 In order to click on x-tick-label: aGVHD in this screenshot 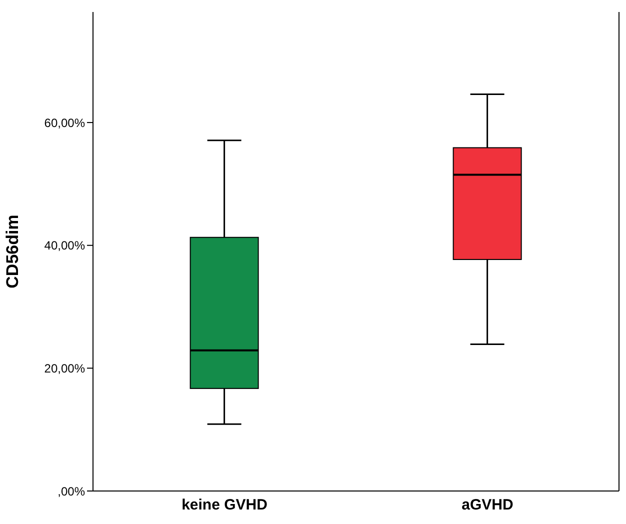, I will do `click(488, 505)`.